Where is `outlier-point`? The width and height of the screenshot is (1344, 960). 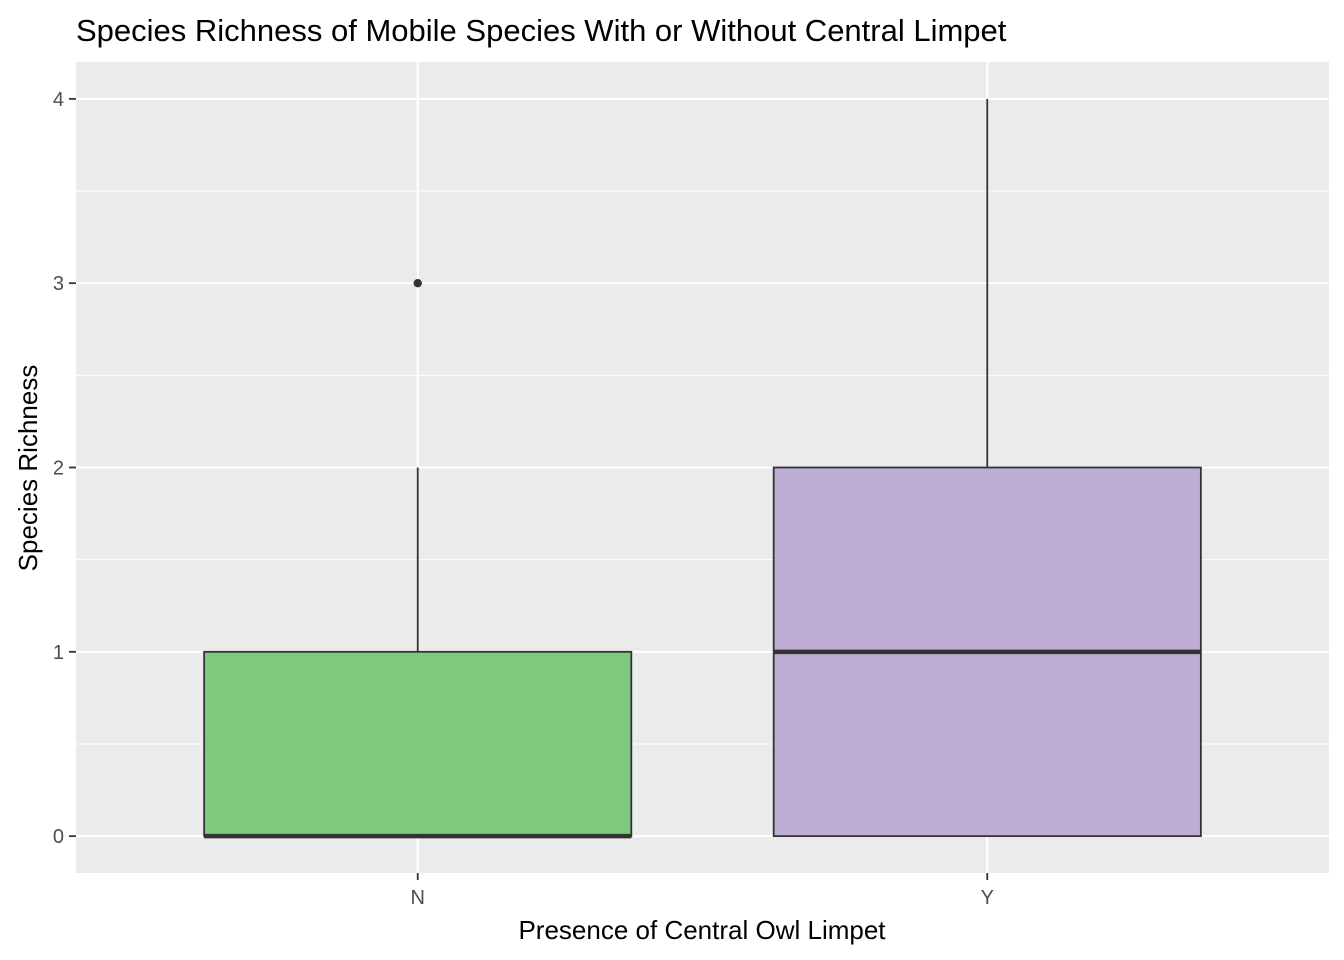
outlier-point is located at coordinates (417, 283).